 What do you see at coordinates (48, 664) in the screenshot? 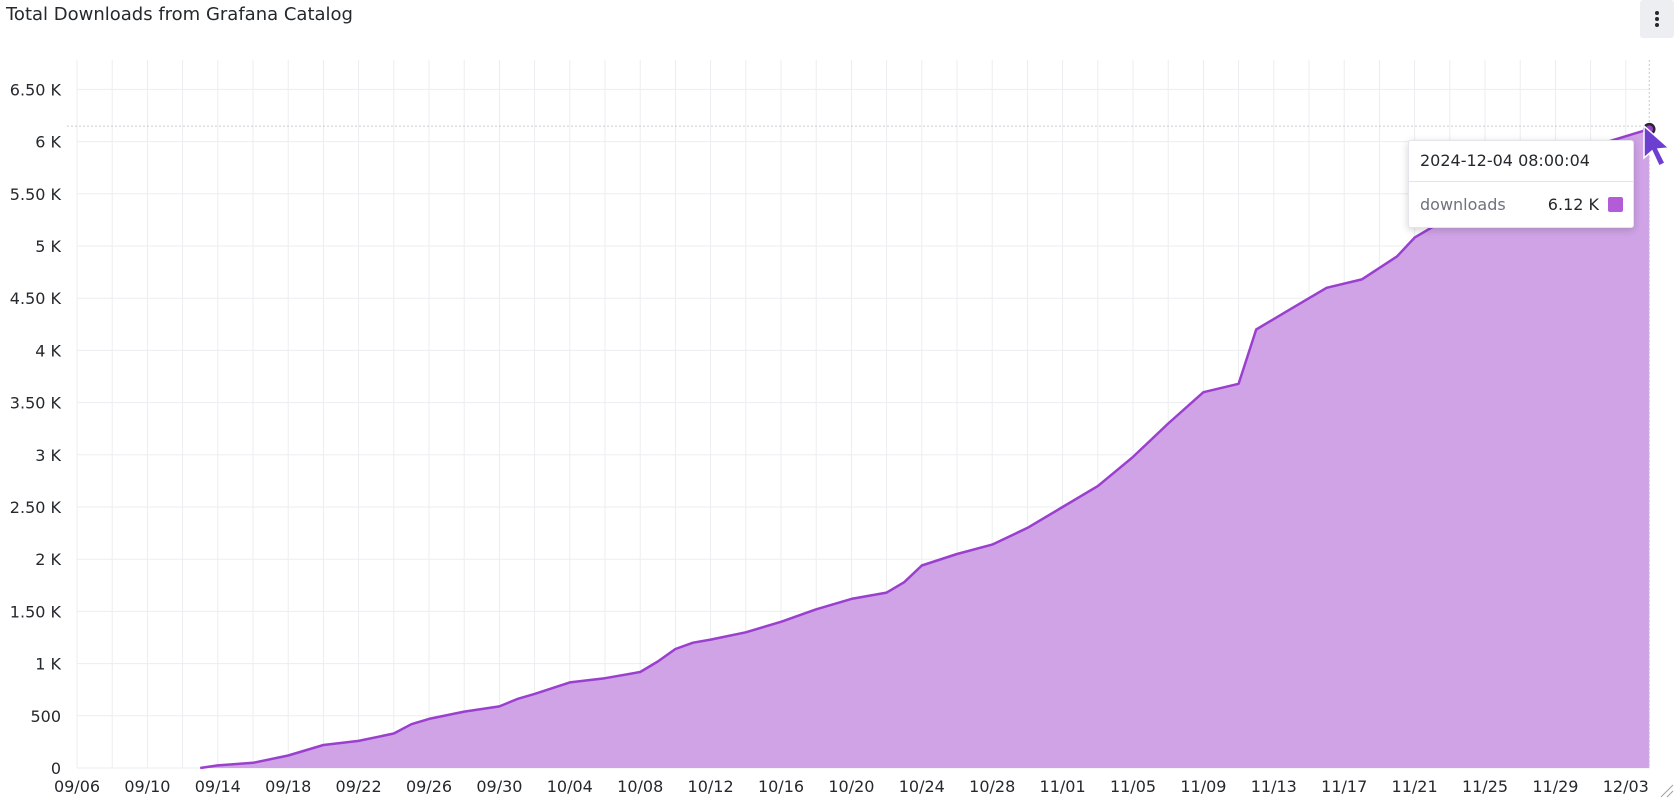
I see `y-tick-label: 1 K` at bounding box center [48, 664].